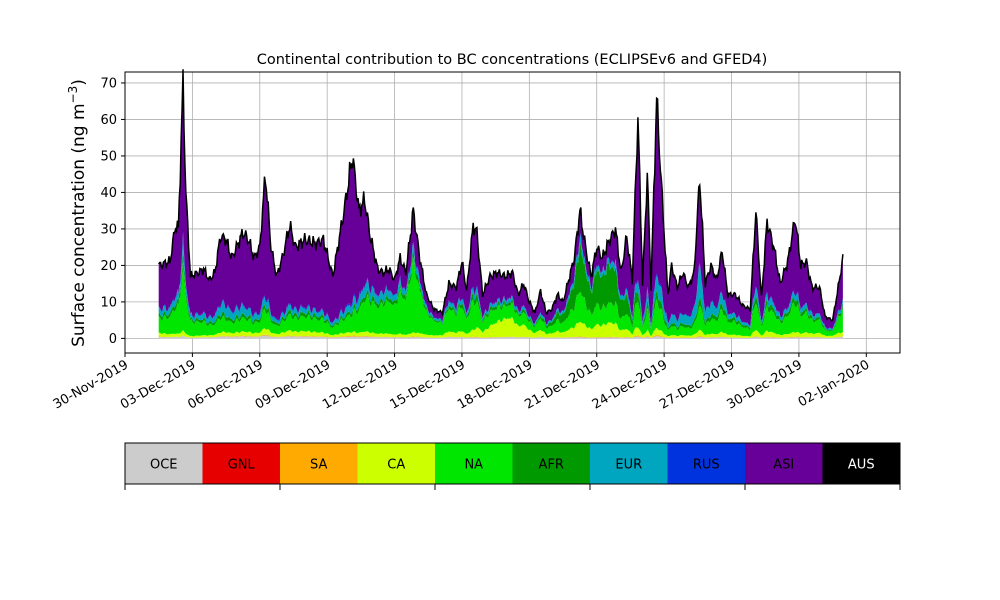  Describe the element at coordinates (500, 296) in the screenshot. I see `area-na` at that location.